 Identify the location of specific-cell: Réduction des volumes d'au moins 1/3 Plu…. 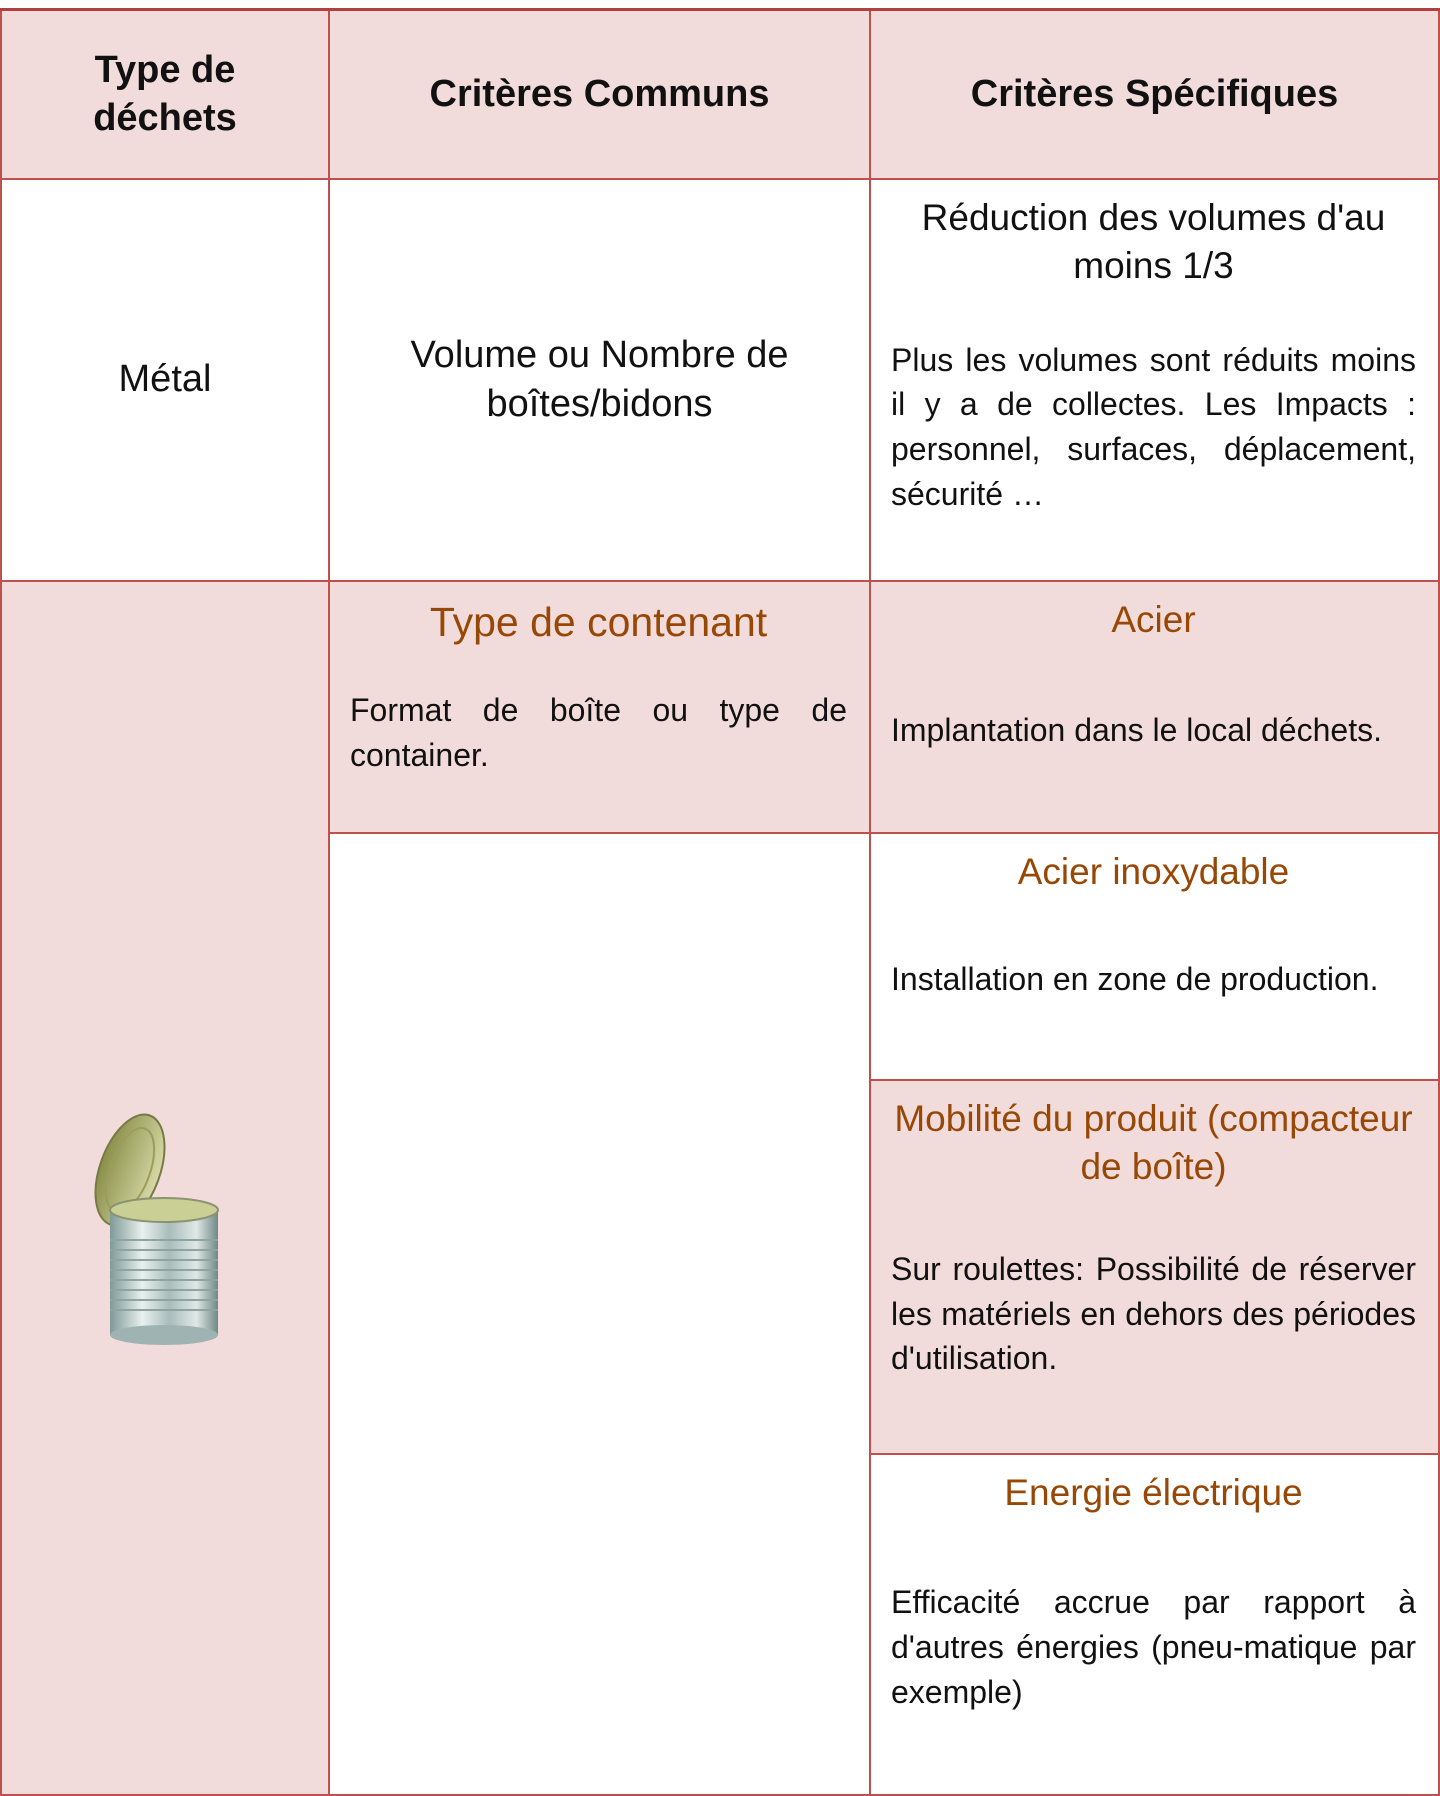
(1155, 381).